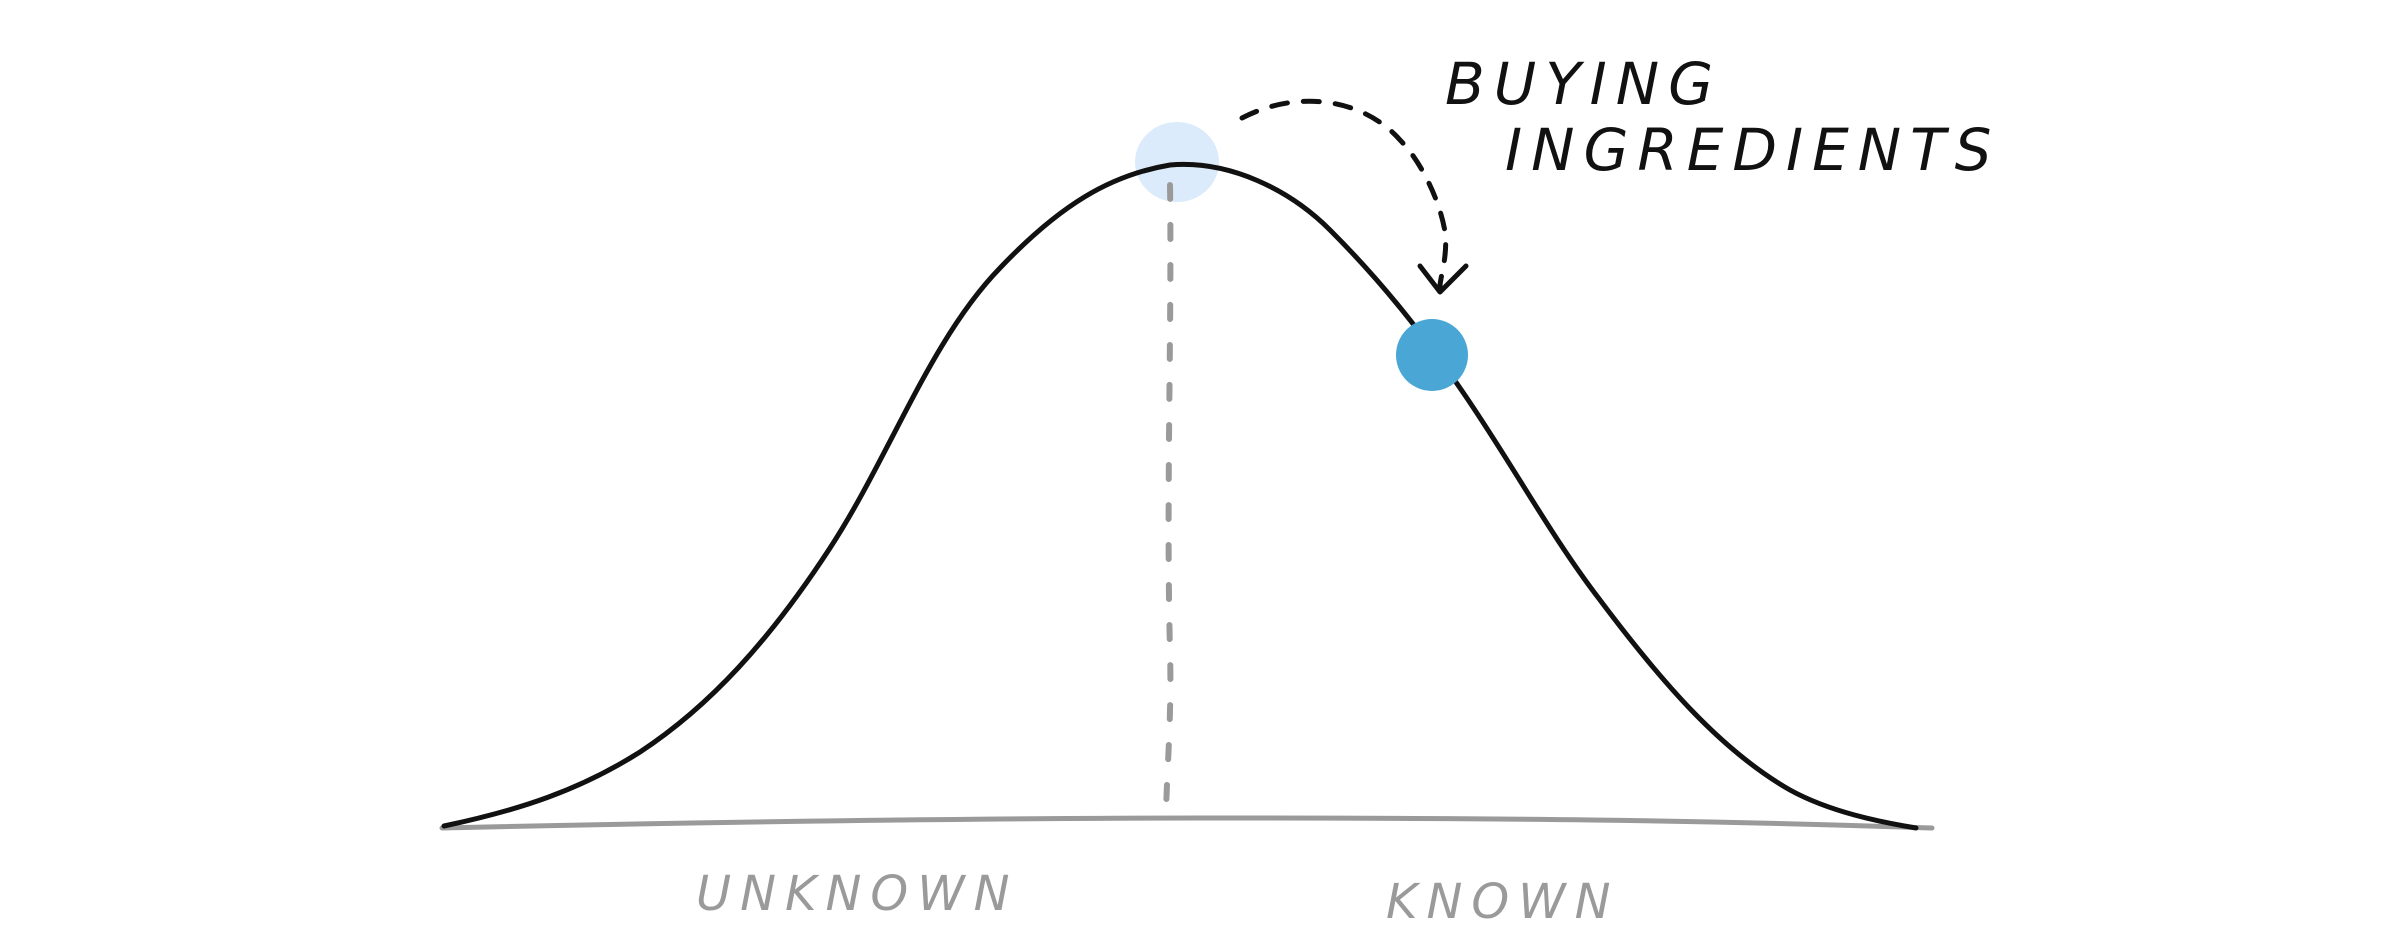 Image resolution: width=2388 pixels, height=950 pixels. I want to click on peak-dashed-line, so click(1168, 502).